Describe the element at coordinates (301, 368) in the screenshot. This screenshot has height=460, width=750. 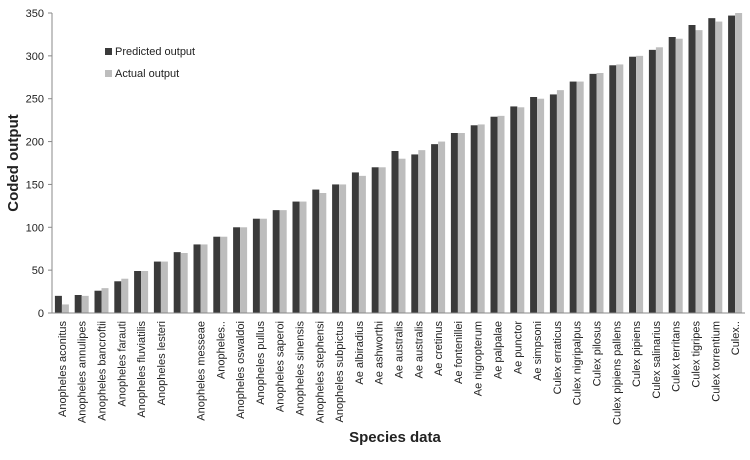
I see `x-tick-label: Anopheles sinensis` at that location.